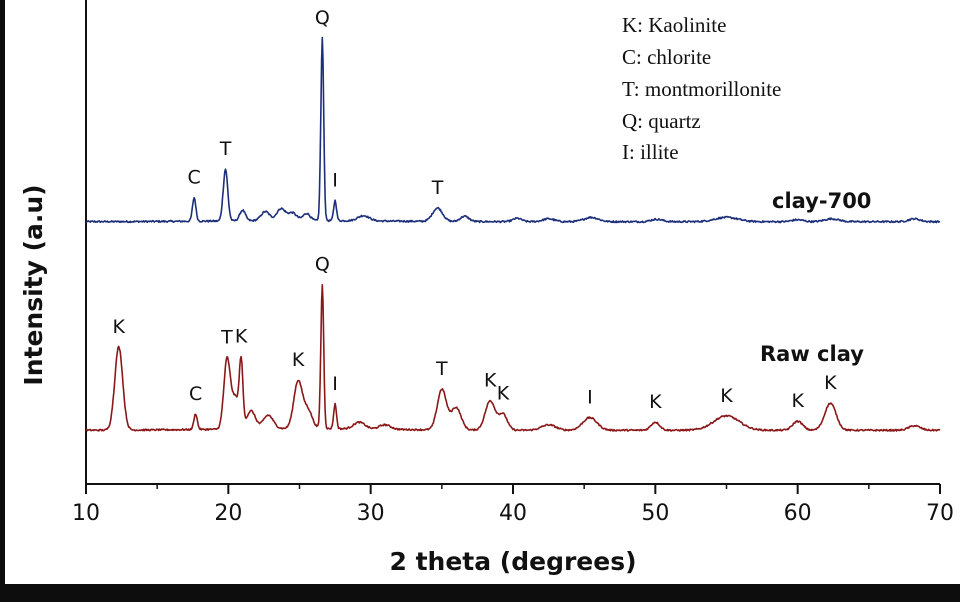 Image resolution: width=960 pixels, height=602 pixels. I want to click on x-tick-label: 20, so click(228, 513).